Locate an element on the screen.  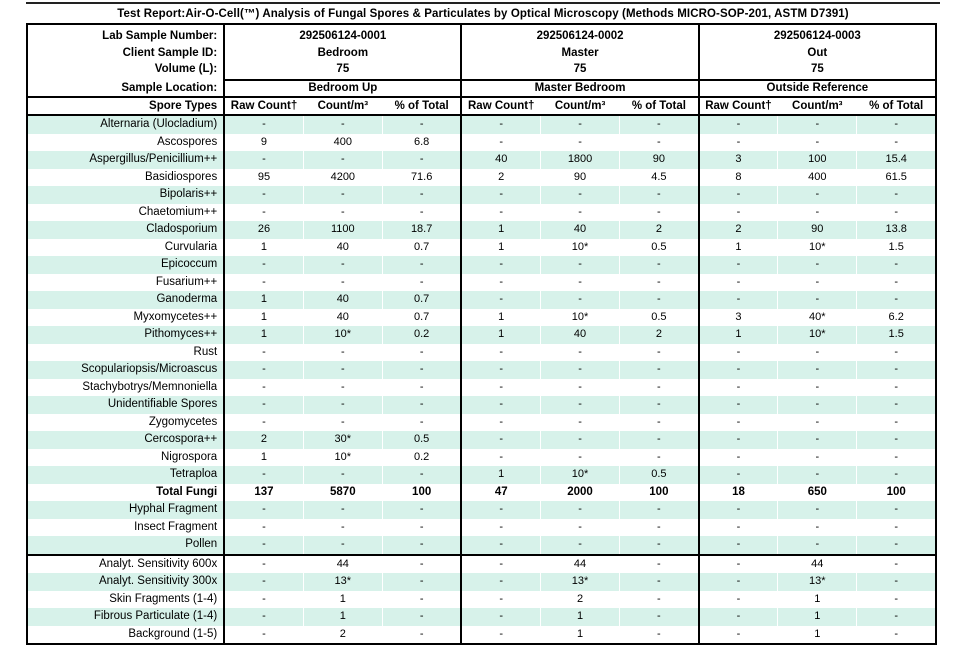
spore-type-label: Zygomycetes is located at coordinates (183, 421).